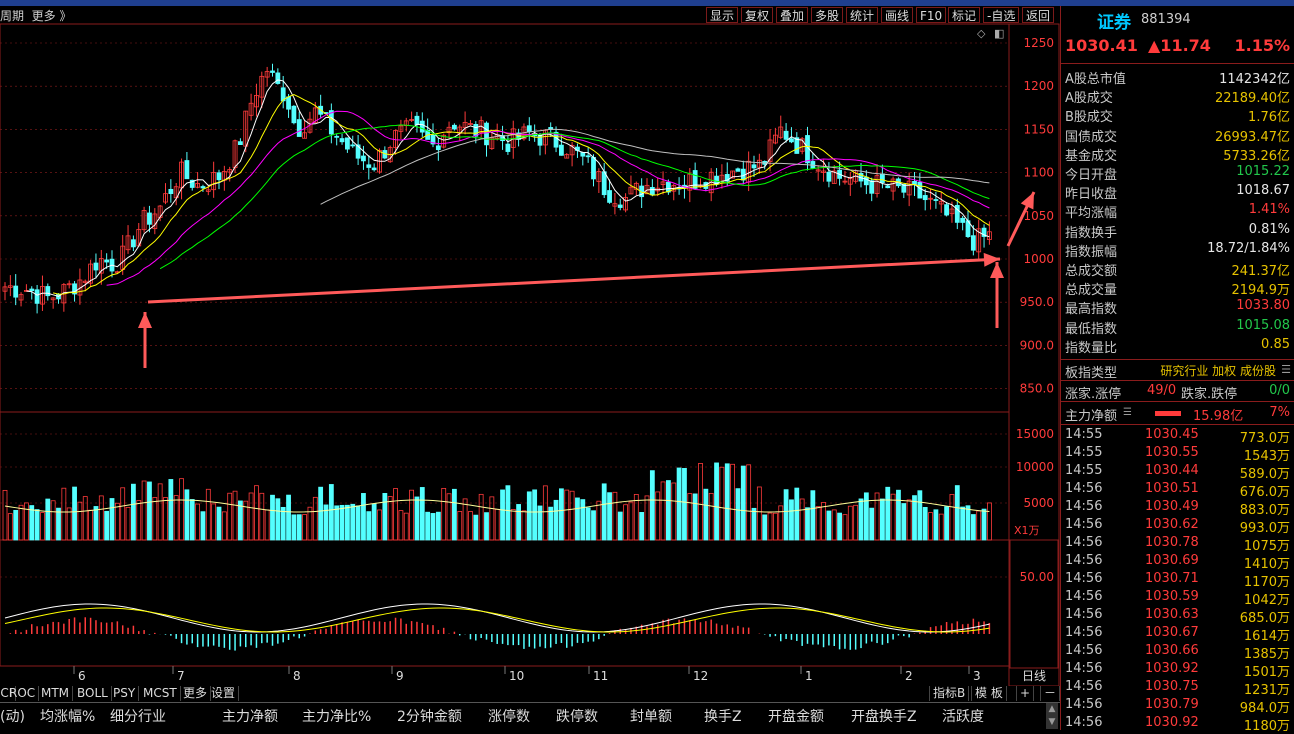 Image resolution: width=1294 pixels, height=734 pixels. What do you see at coordinates (1091, 310) in the screenshot?
I see `stat-label: 最高指数` at bounding box center [1091, 310].